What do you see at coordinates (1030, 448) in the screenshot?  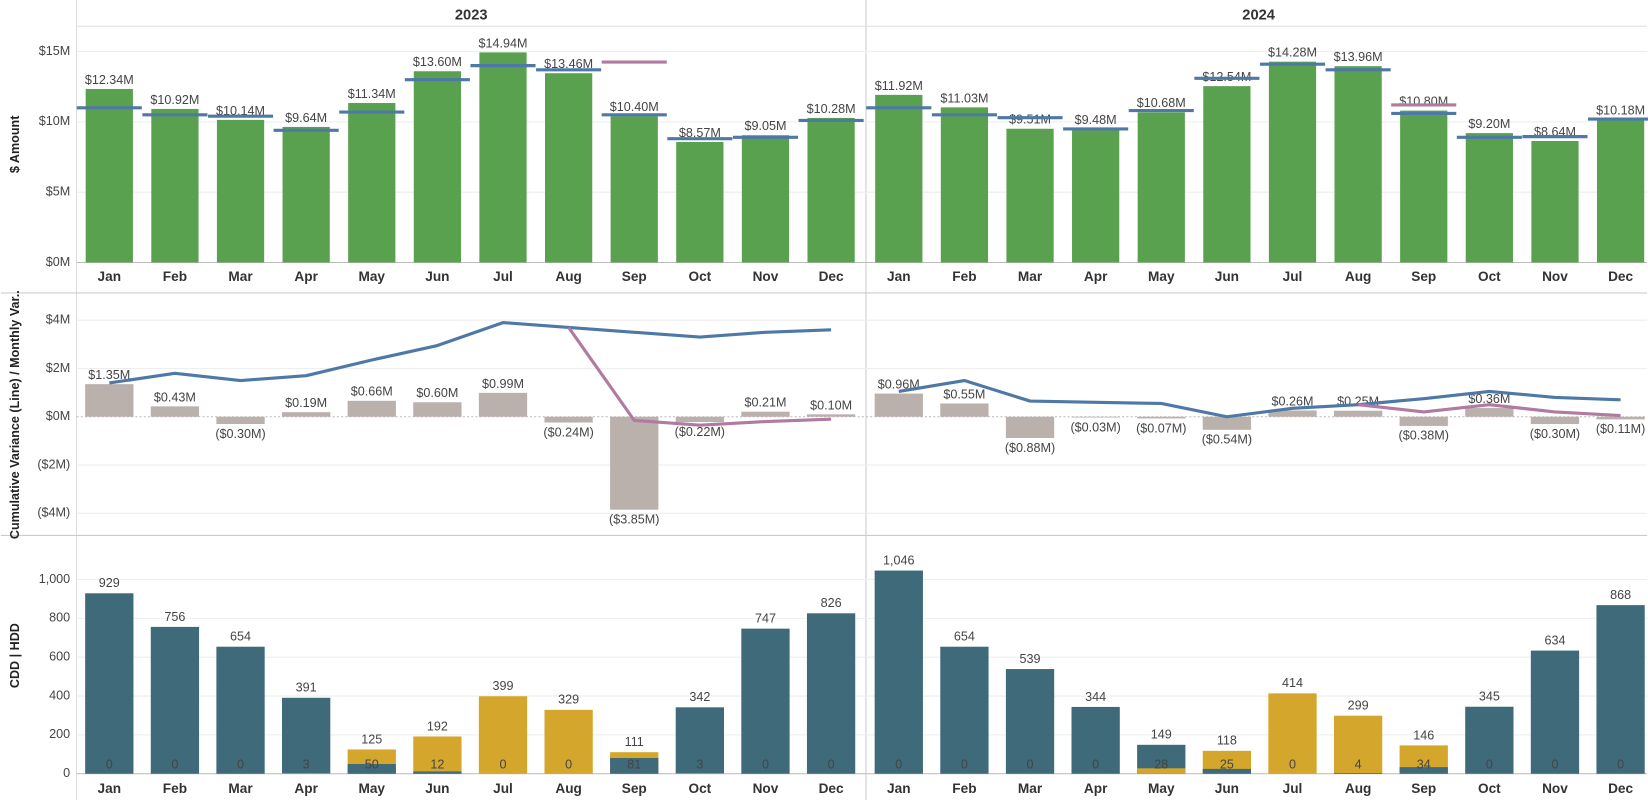 I see `value-label: ($0.88M)` at bounding box center [1030, 448].